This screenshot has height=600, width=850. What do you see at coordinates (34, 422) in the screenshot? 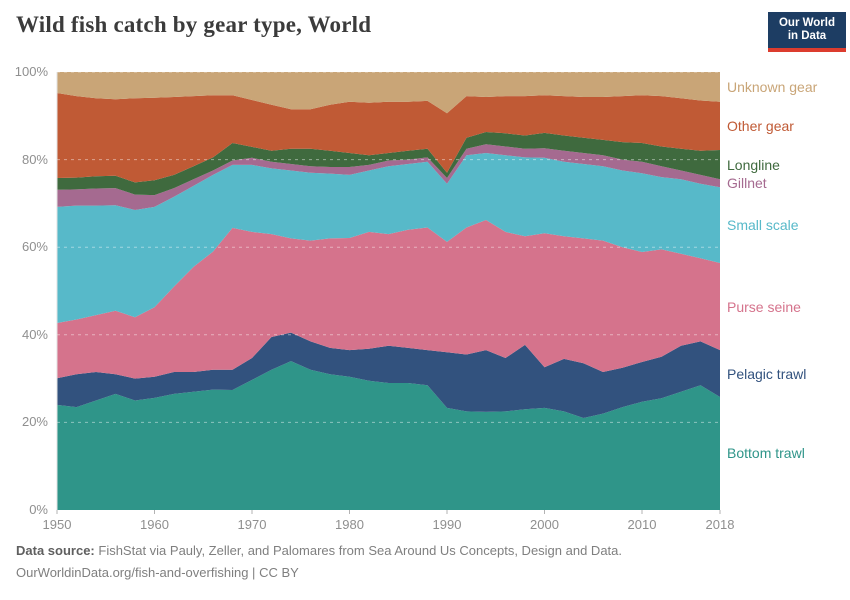
I see `y-axis-label-20: 20%` at bounding box center [34, 422].